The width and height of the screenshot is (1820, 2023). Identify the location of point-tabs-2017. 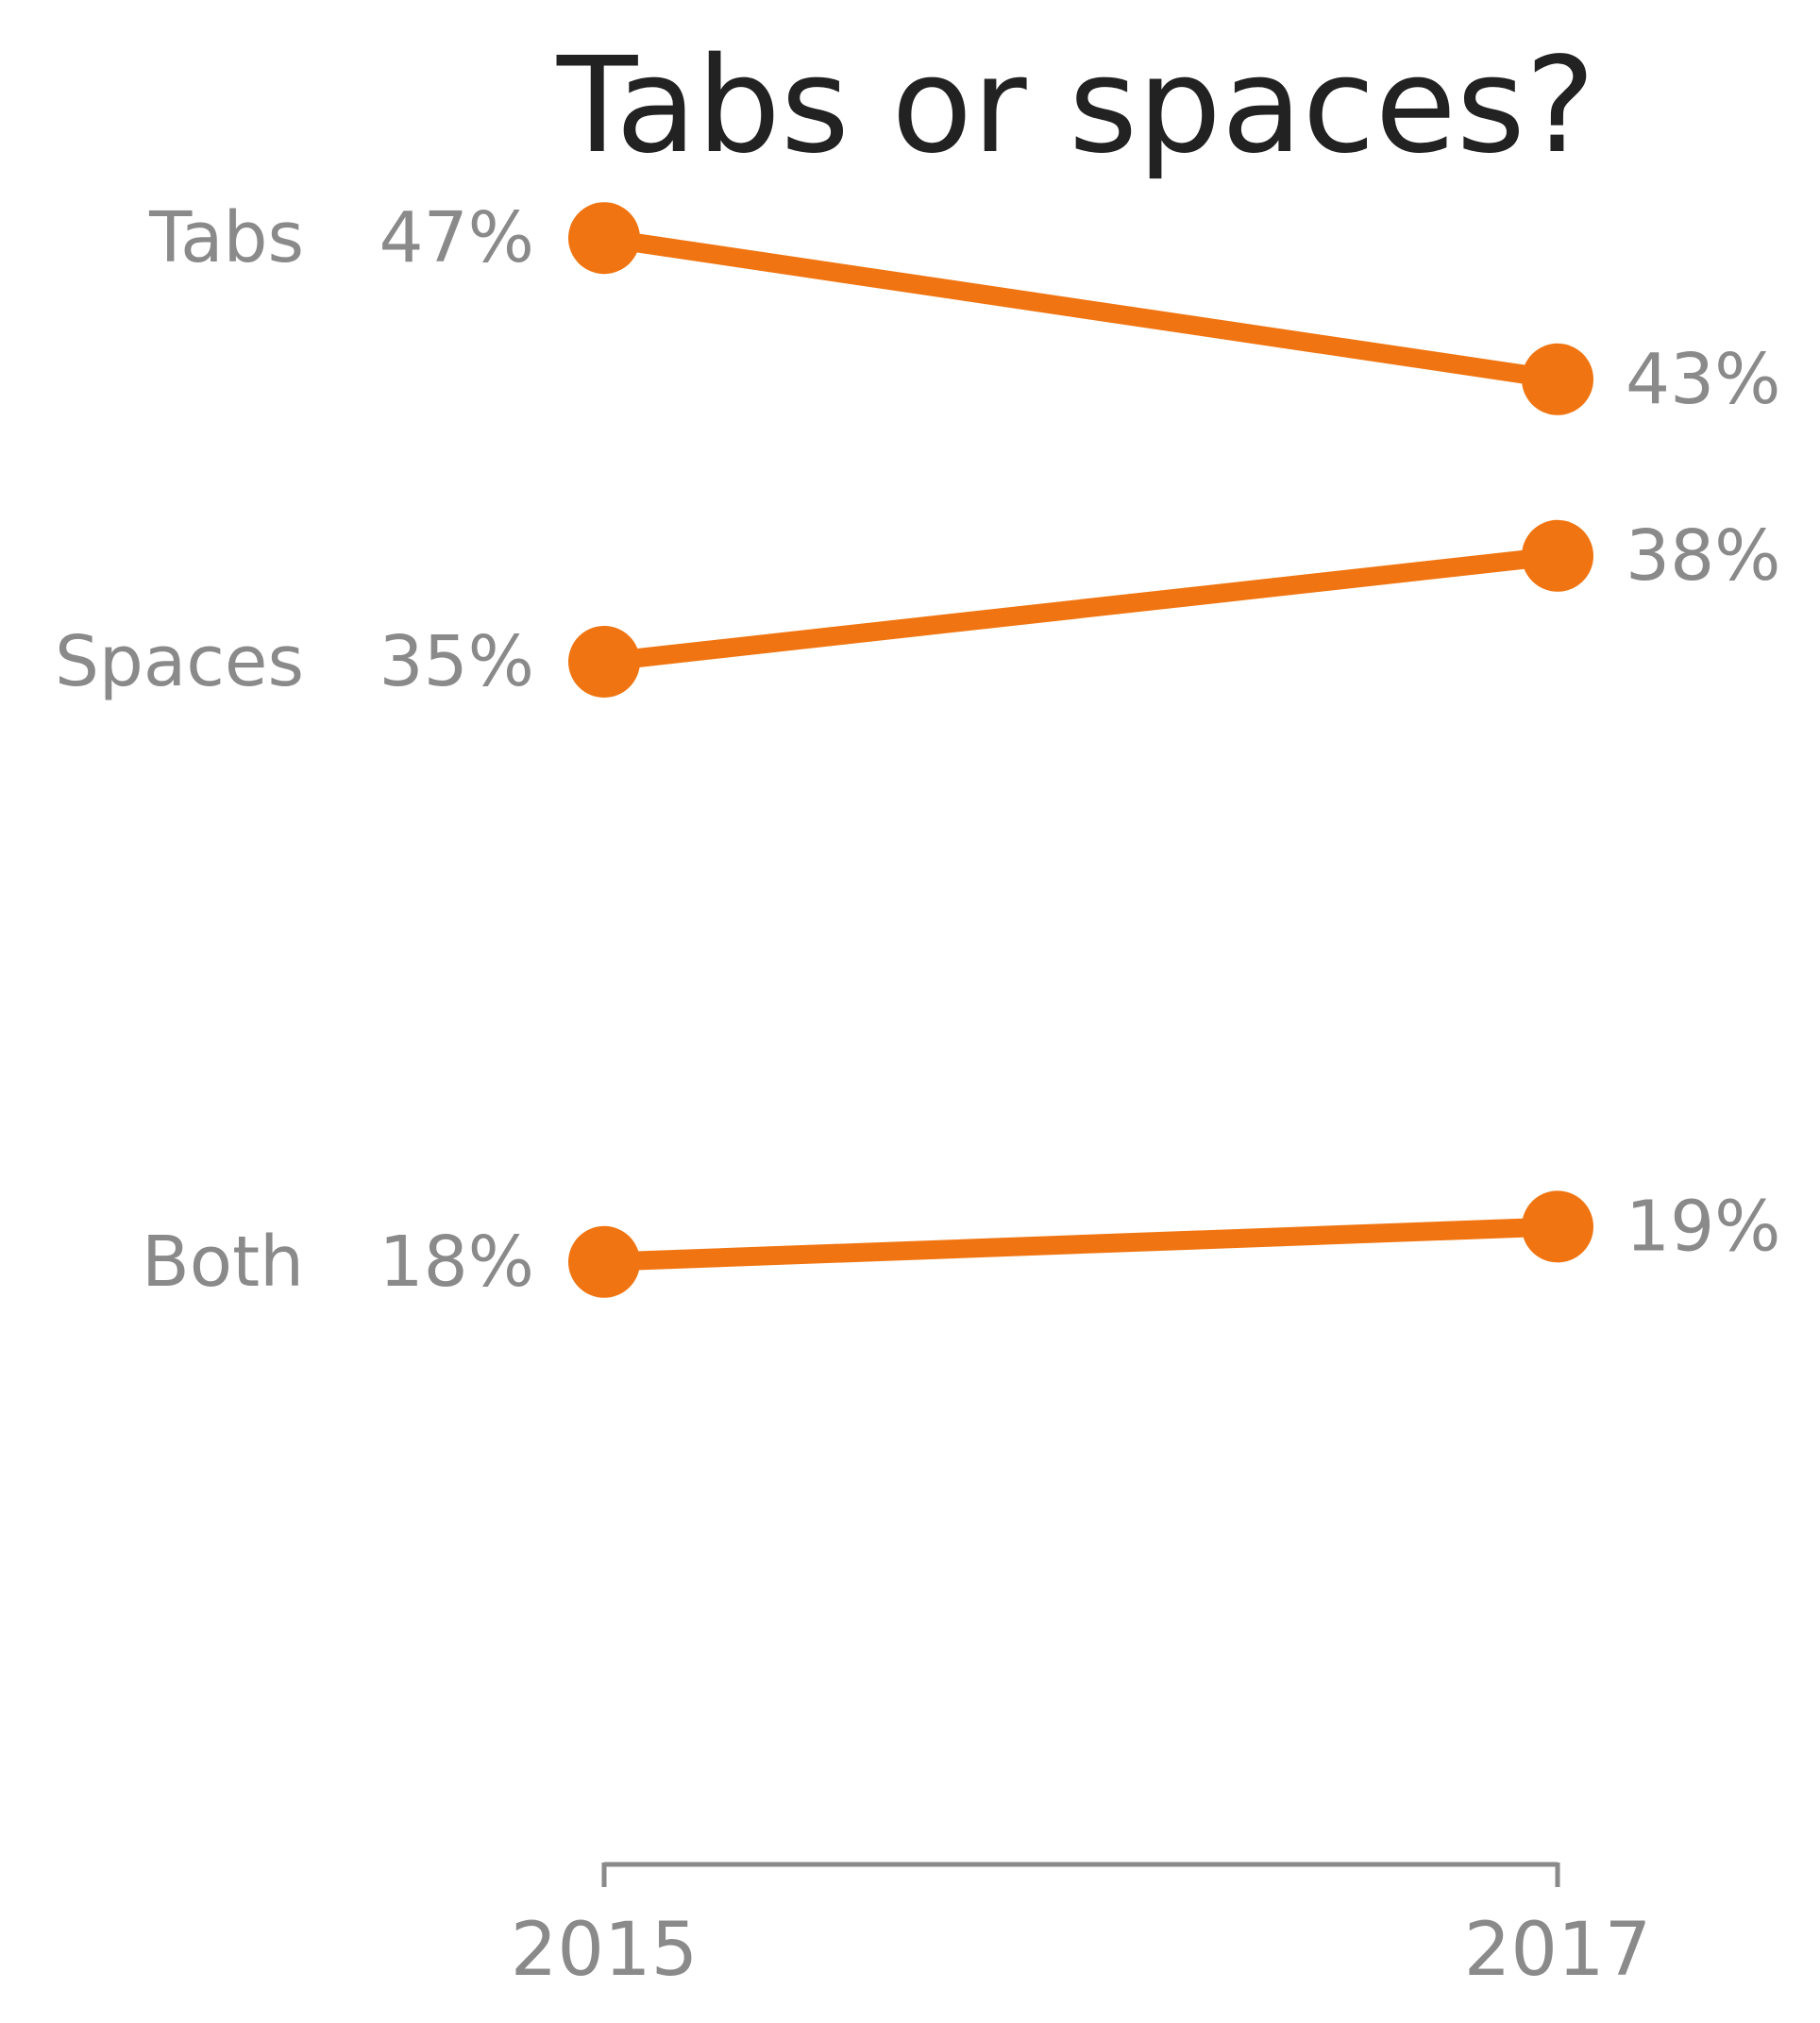
(1557, 379).